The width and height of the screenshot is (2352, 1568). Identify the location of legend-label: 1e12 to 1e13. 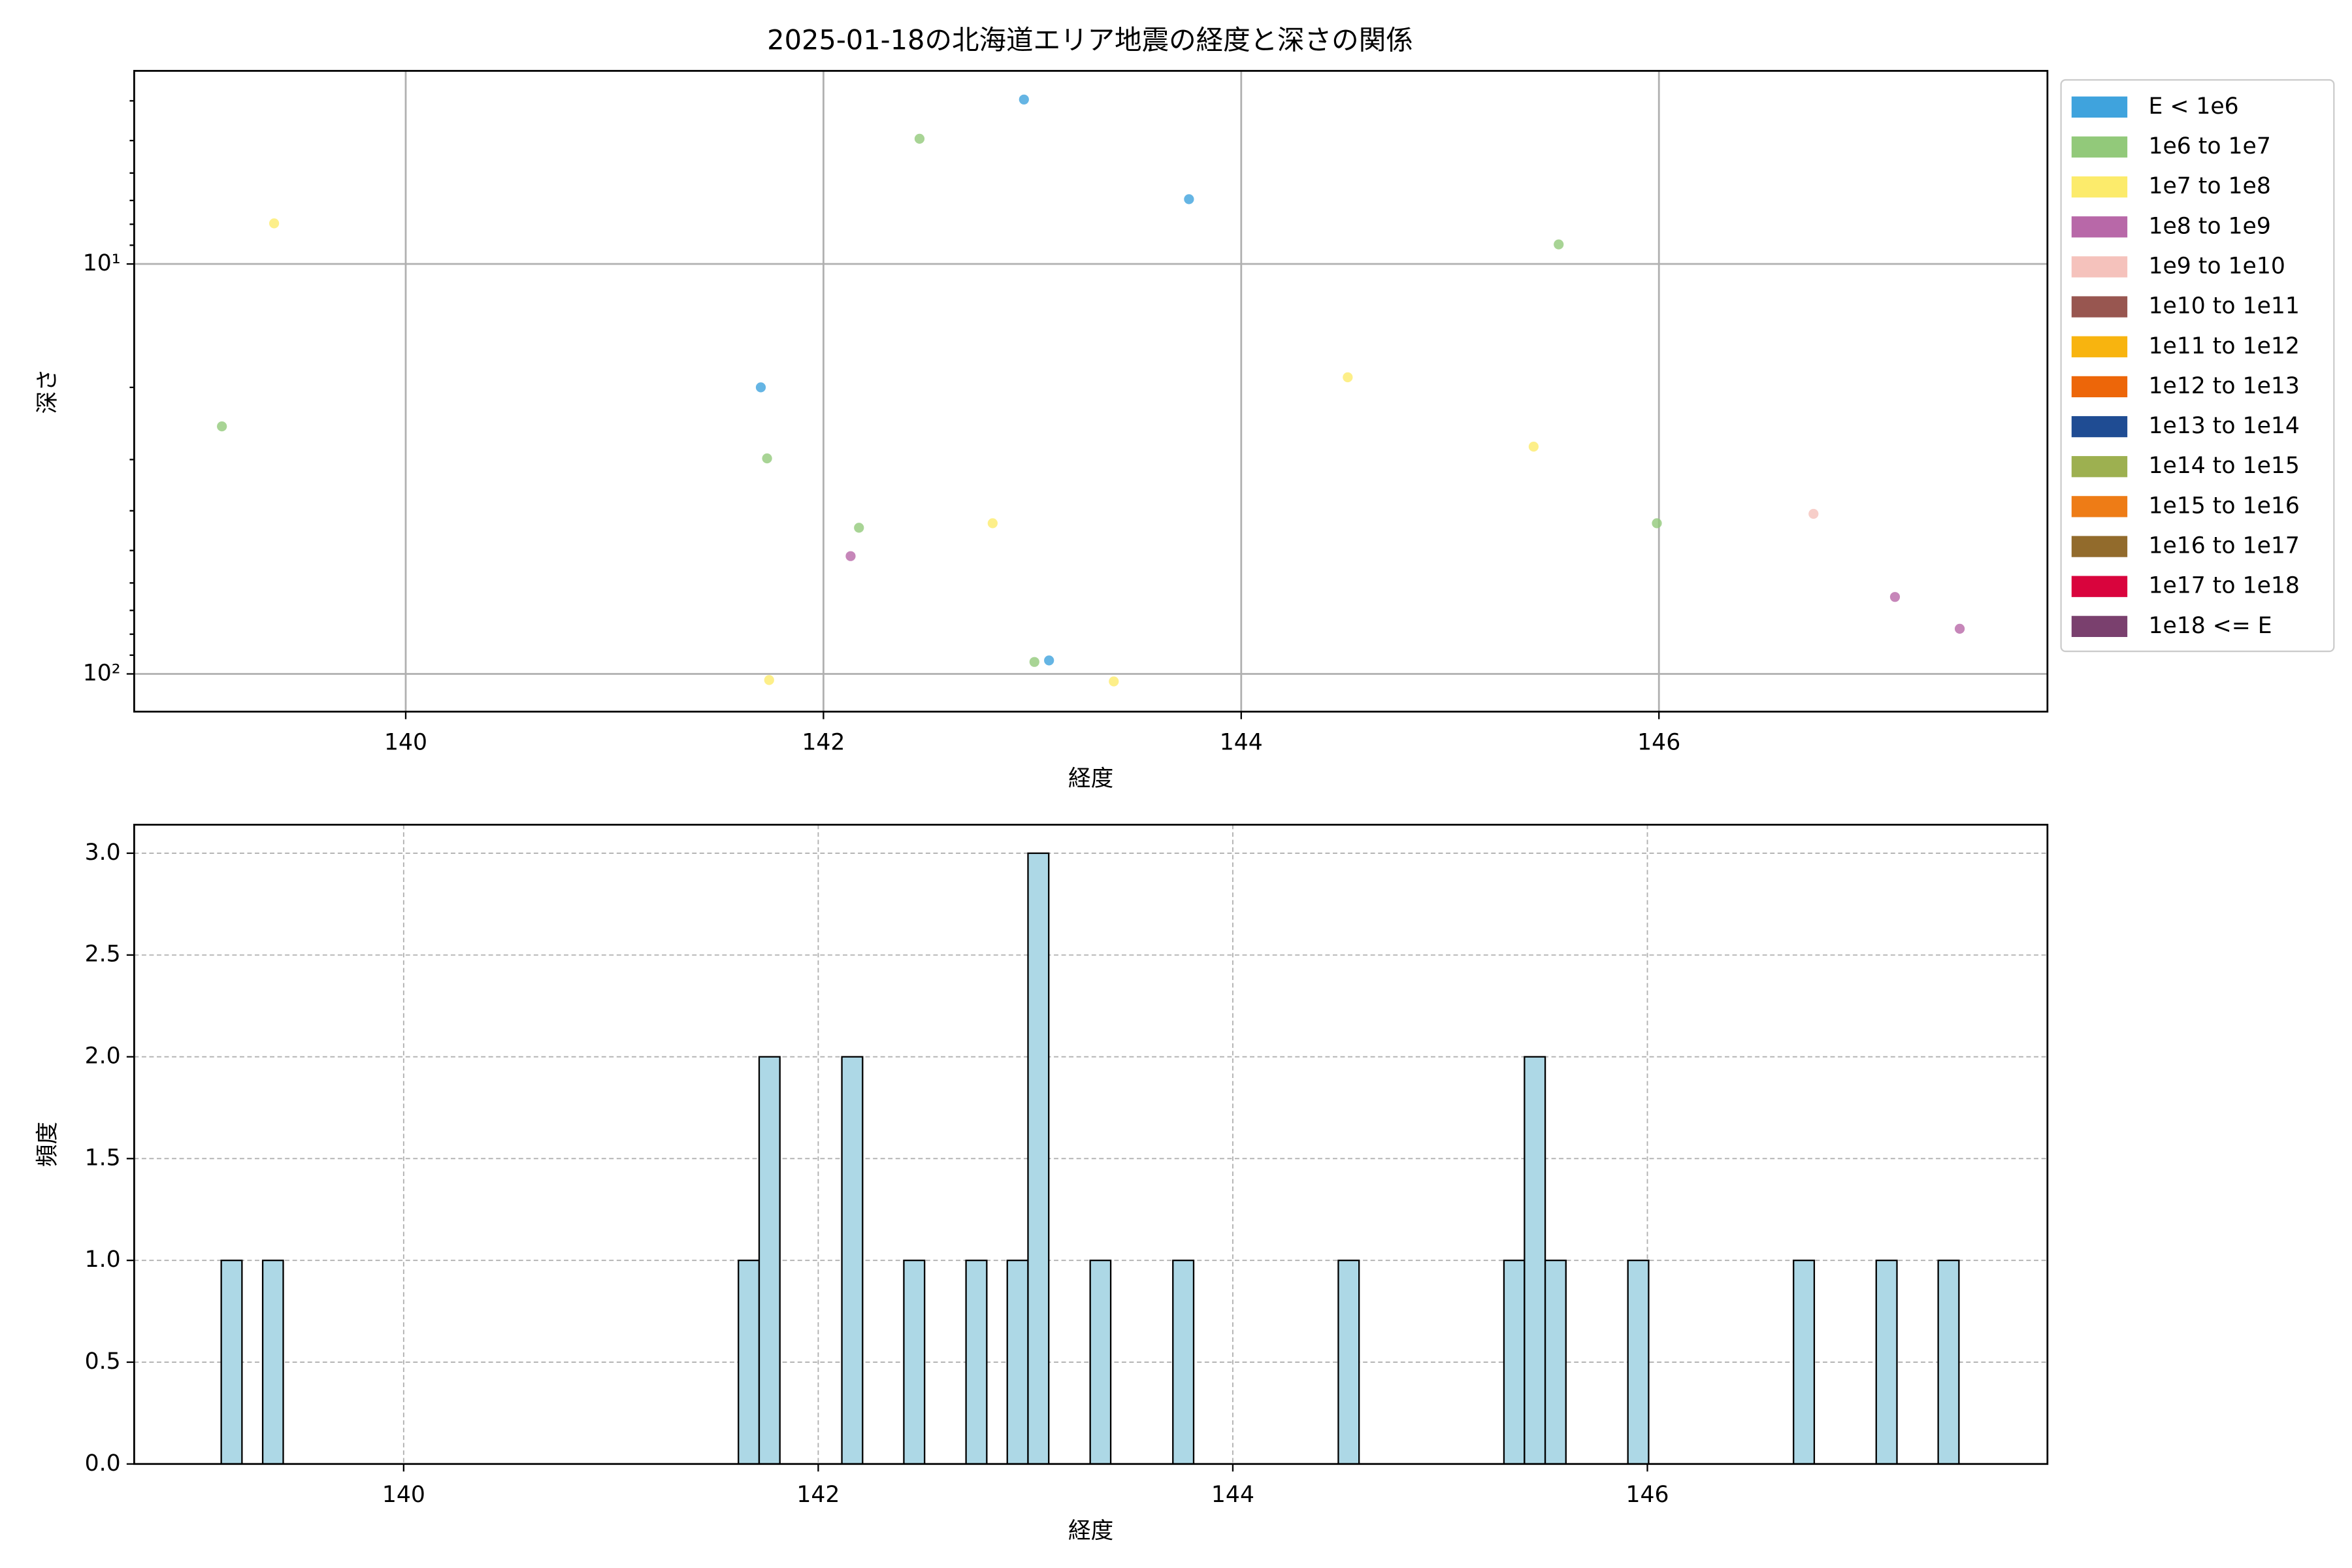
(2223, 386).